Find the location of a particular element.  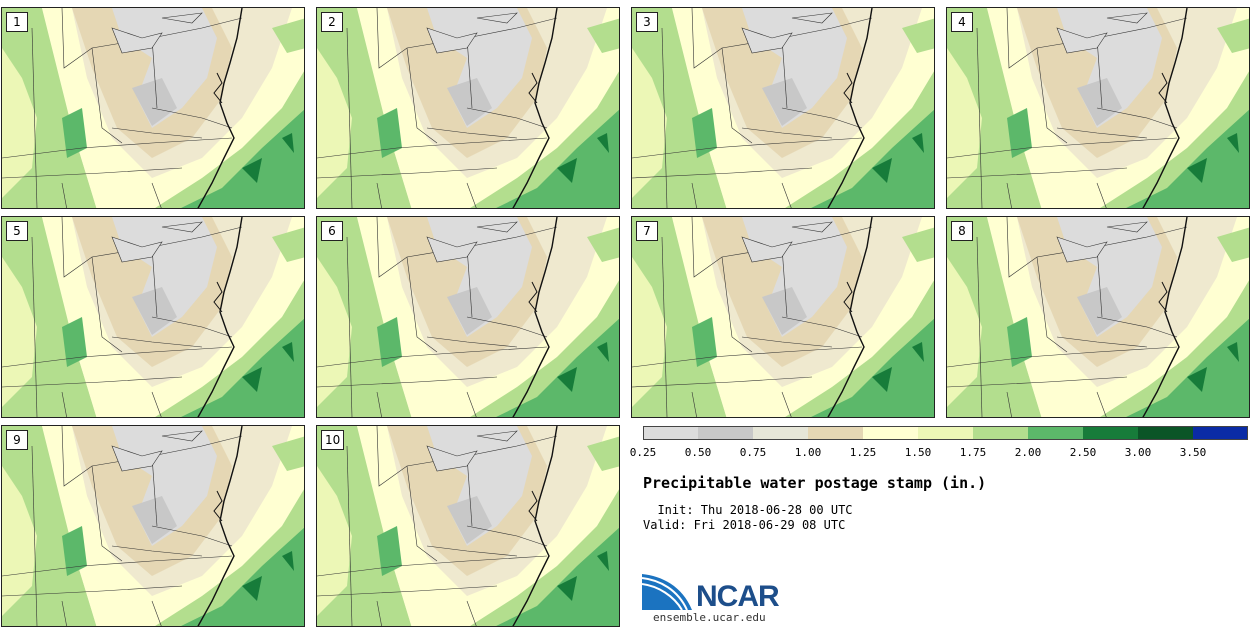

colorbar-tick-label: 3.50 is located at coordinates (1193, 452).